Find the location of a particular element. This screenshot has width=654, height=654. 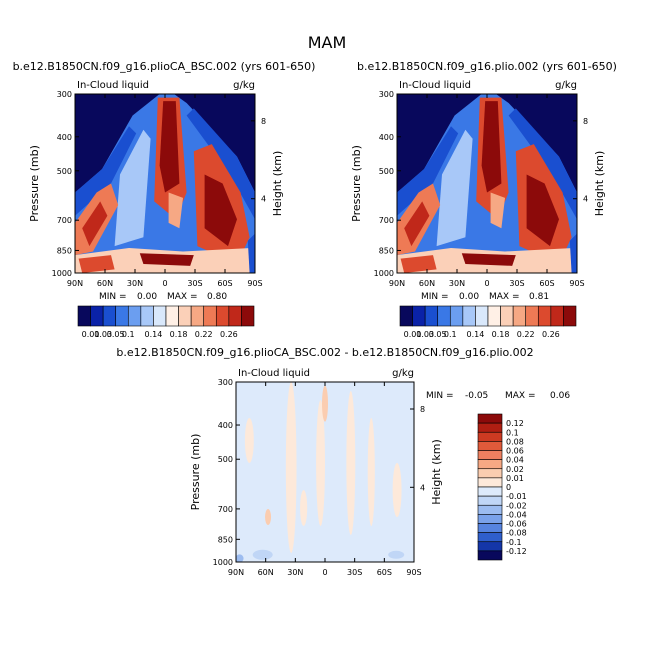

colorbar-label: 0 is located at coordinates (508, 487).